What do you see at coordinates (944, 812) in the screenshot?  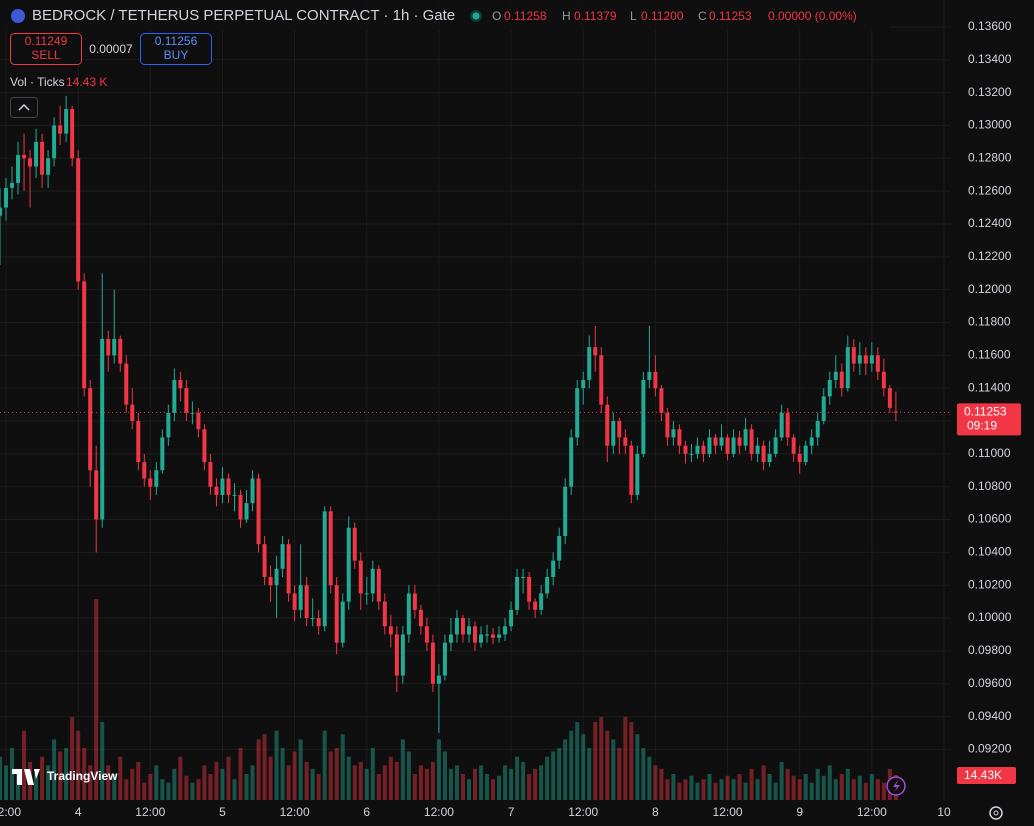 I see `x-tick-label: 10` at bounding box center [944, 812].